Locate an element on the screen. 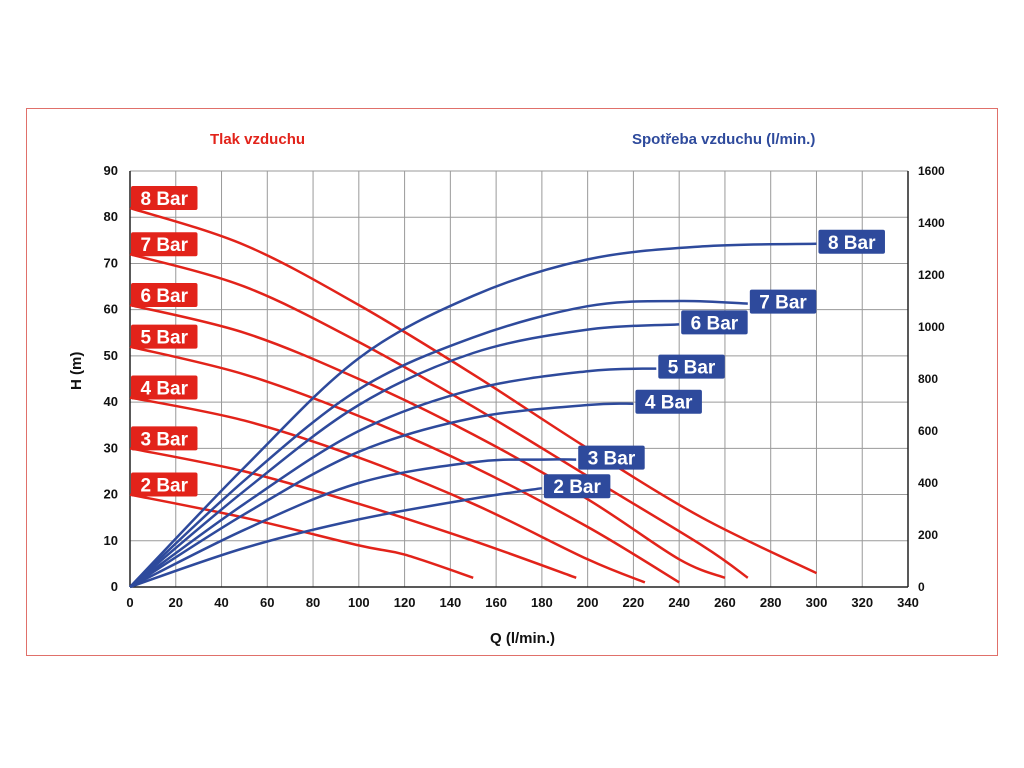  x-tick-label: 340 is located at coordinates (908, 602).